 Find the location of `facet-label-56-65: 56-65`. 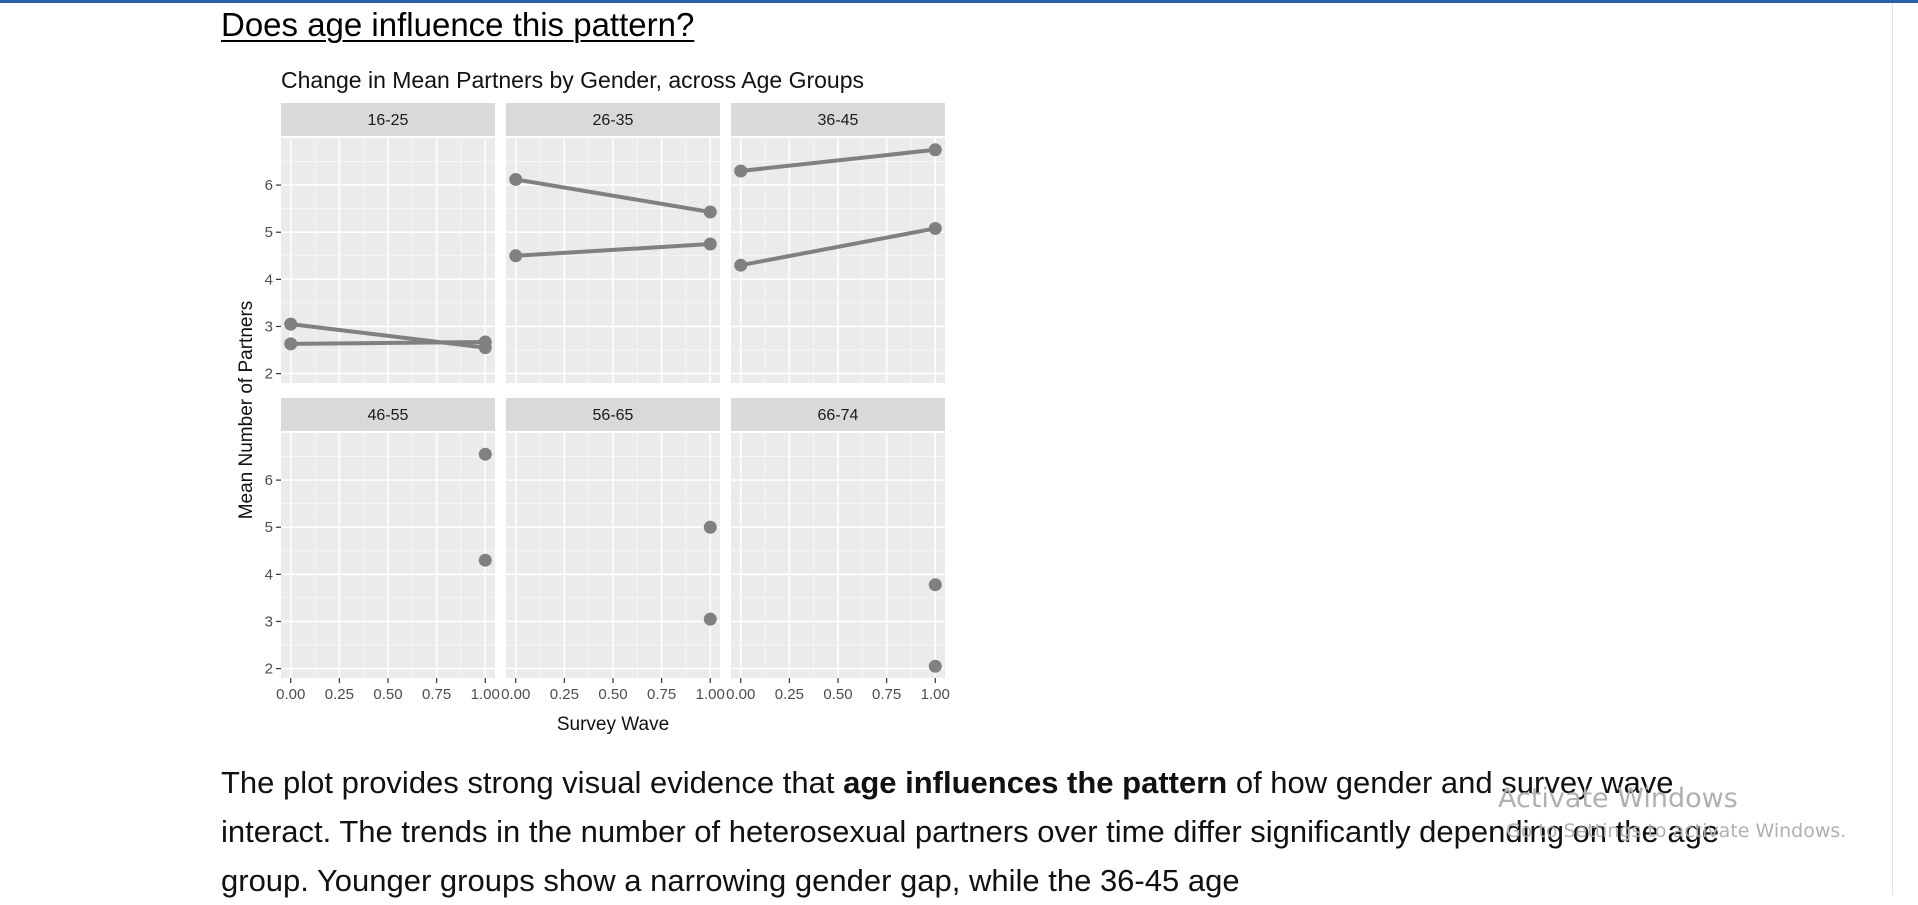

facet-label-56-65: 56-65 is located at coordinates (613, 415).